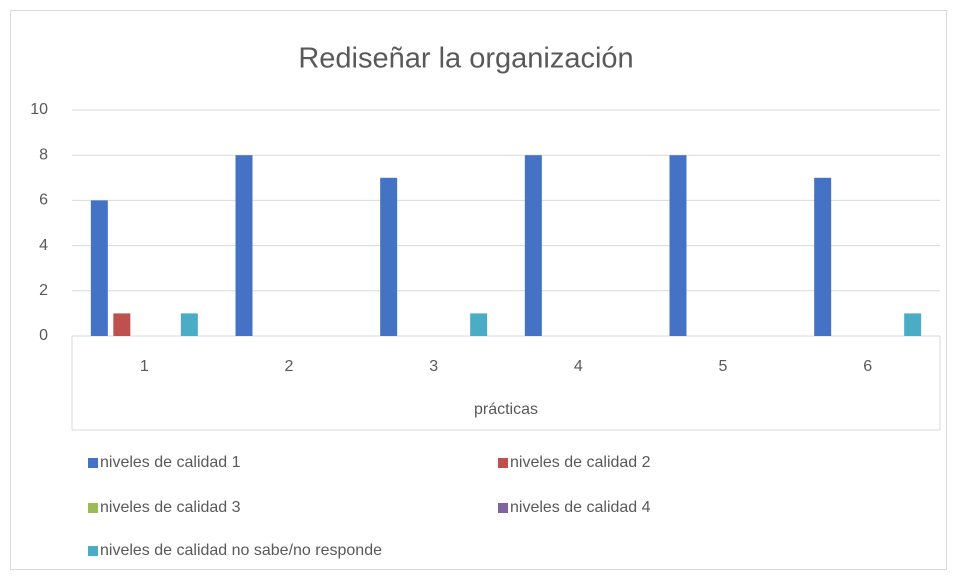 This screenshot has height=580, width=957. I want to click on legend-label: niveles de calidad 4, so click(580, 507).